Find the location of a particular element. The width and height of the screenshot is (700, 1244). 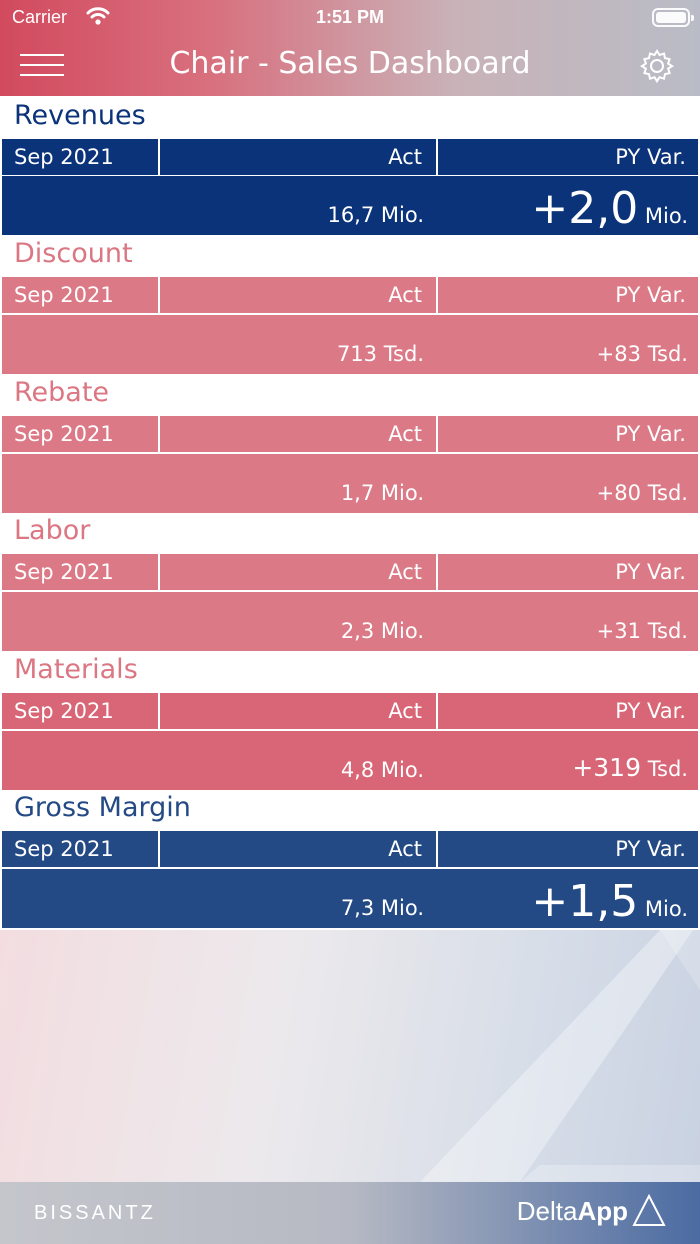

value-row-materials: 4,8 Mio. +319 Tsd. is located at coordinates (350, 760).